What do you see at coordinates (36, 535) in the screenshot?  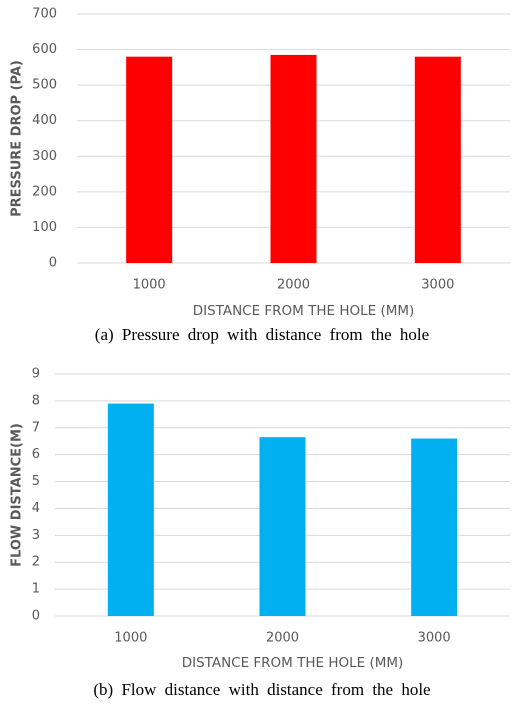 I see `y-tick-label: 3` at bounding box center [36, 535].